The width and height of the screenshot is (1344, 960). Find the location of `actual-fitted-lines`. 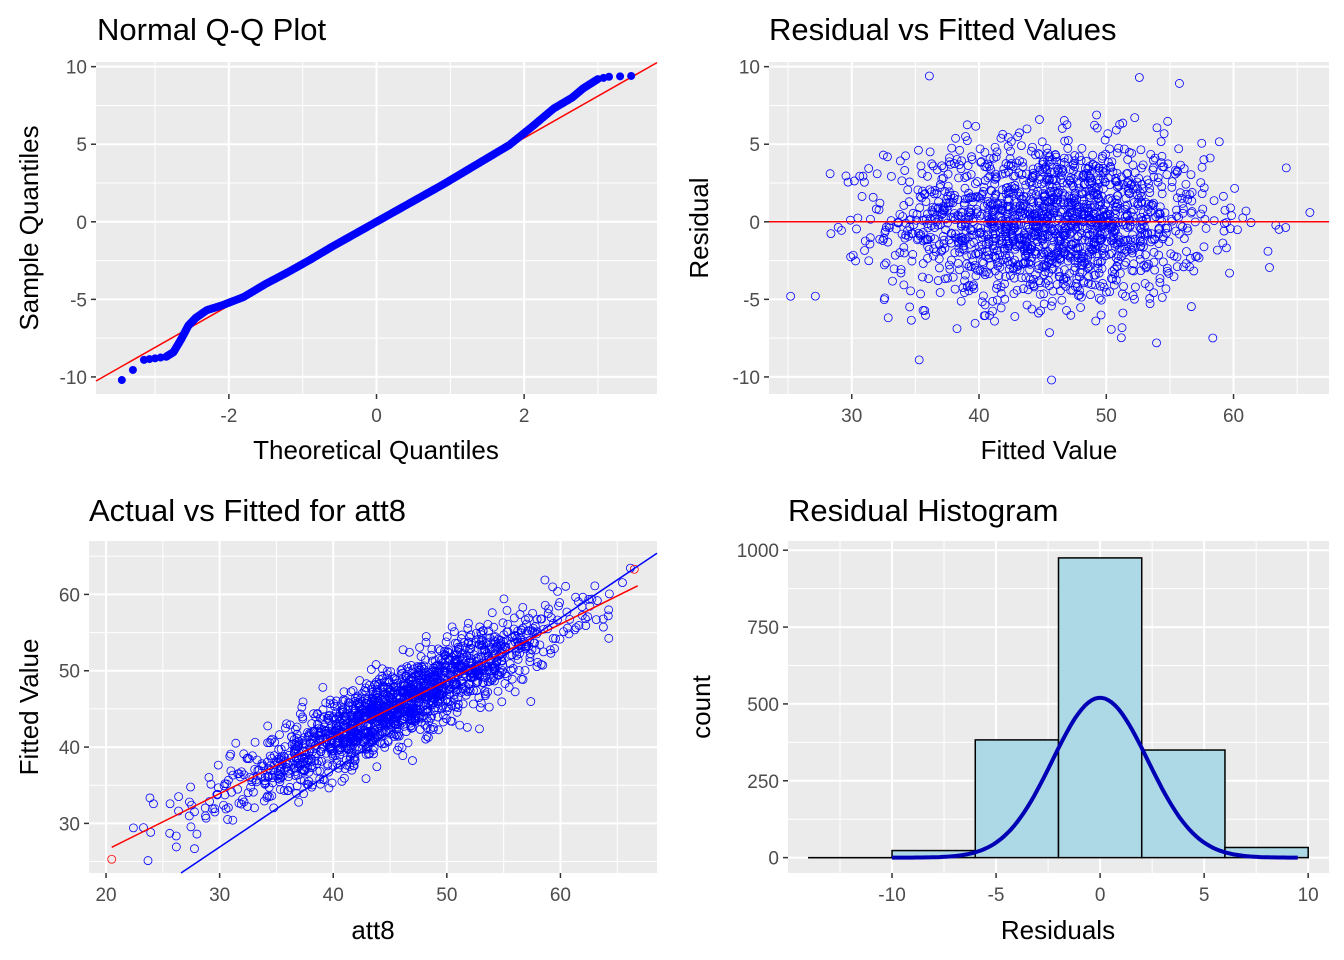

actual-fitted-lines is located at coordinates (384, 713).